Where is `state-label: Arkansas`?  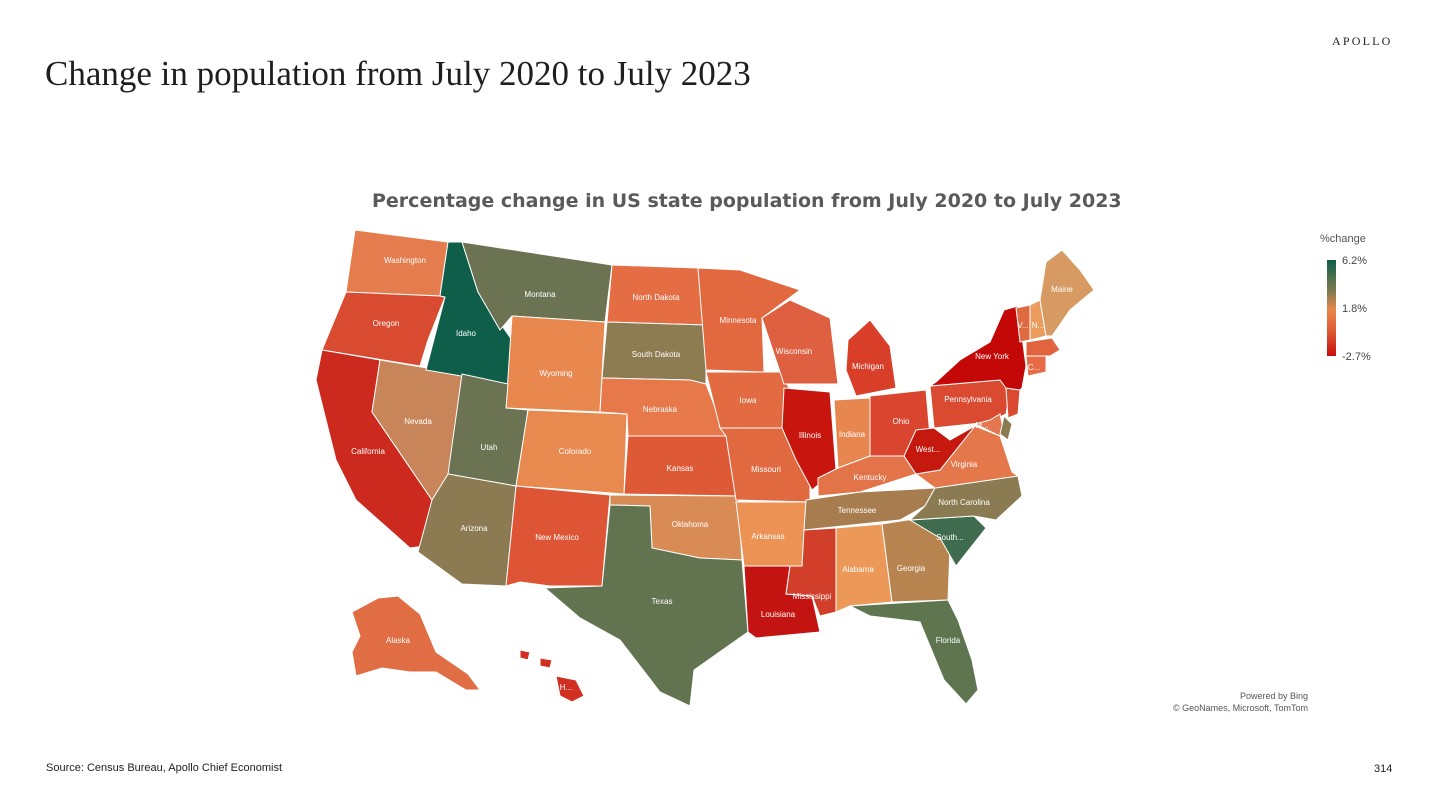
state-label: Arkansas is located at coordinates (767, 536).